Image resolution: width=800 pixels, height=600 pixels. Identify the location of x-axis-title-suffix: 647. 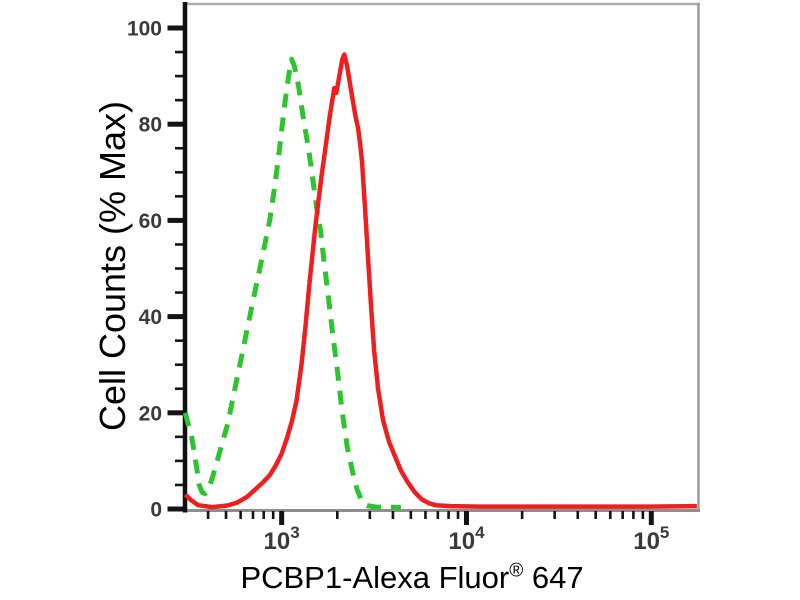
(553, 577).